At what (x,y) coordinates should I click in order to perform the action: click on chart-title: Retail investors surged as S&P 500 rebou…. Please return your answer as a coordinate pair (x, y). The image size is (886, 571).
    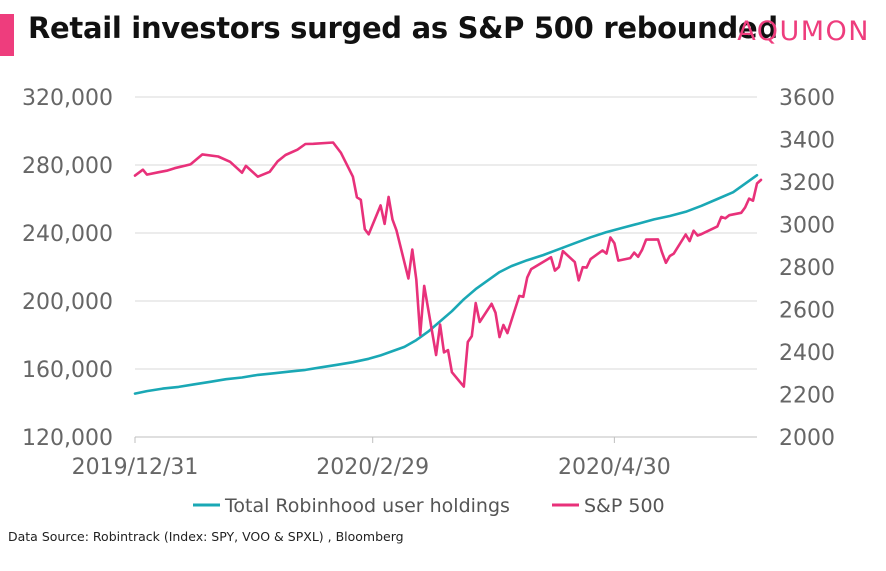
    Looking at the image, I should click on (403, 28).